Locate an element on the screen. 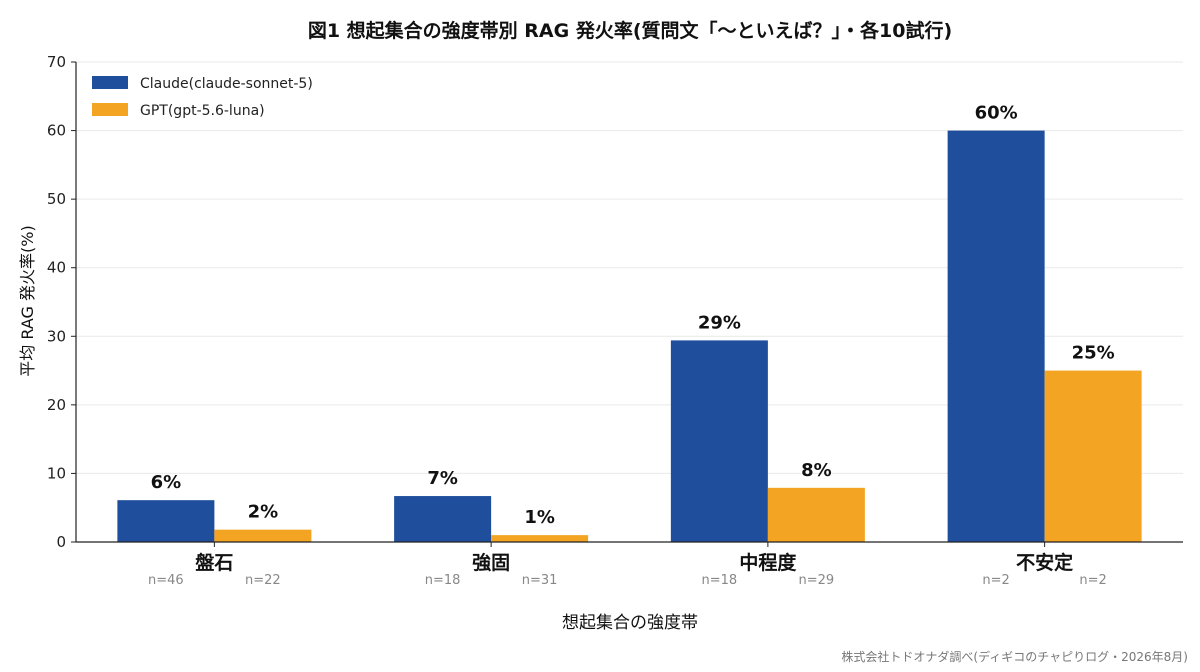 The image size is (1200, 672). data-label: 8% is located at coordinates (816, 470).